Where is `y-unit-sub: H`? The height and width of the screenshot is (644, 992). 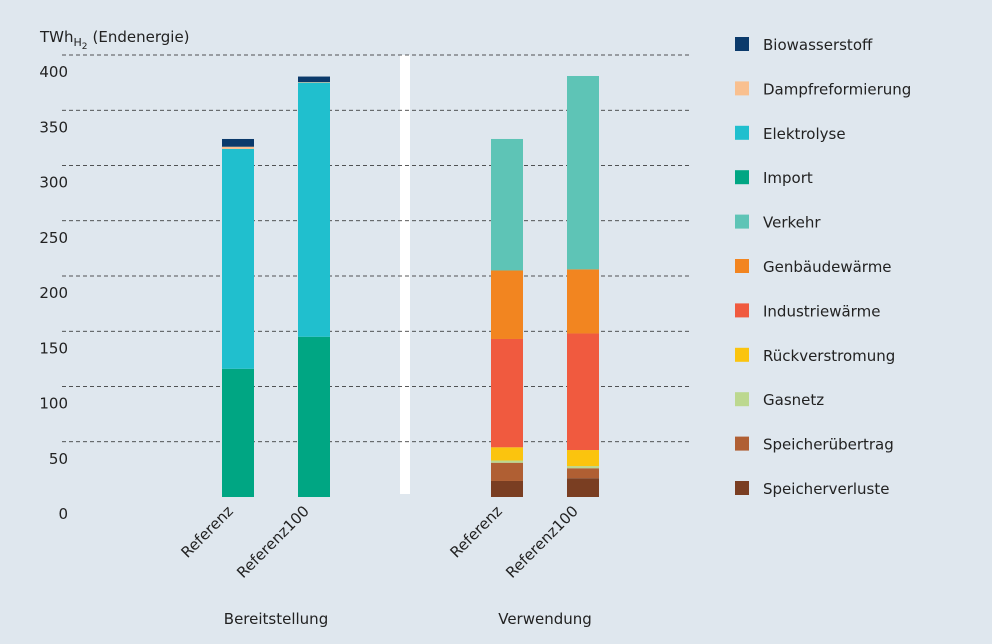
y-unit-sub: H is located at coordinates (78, 42).